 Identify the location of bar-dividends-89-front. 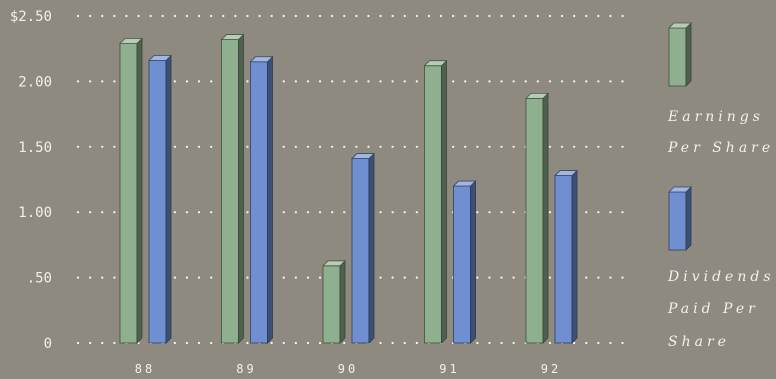
(259, 202).